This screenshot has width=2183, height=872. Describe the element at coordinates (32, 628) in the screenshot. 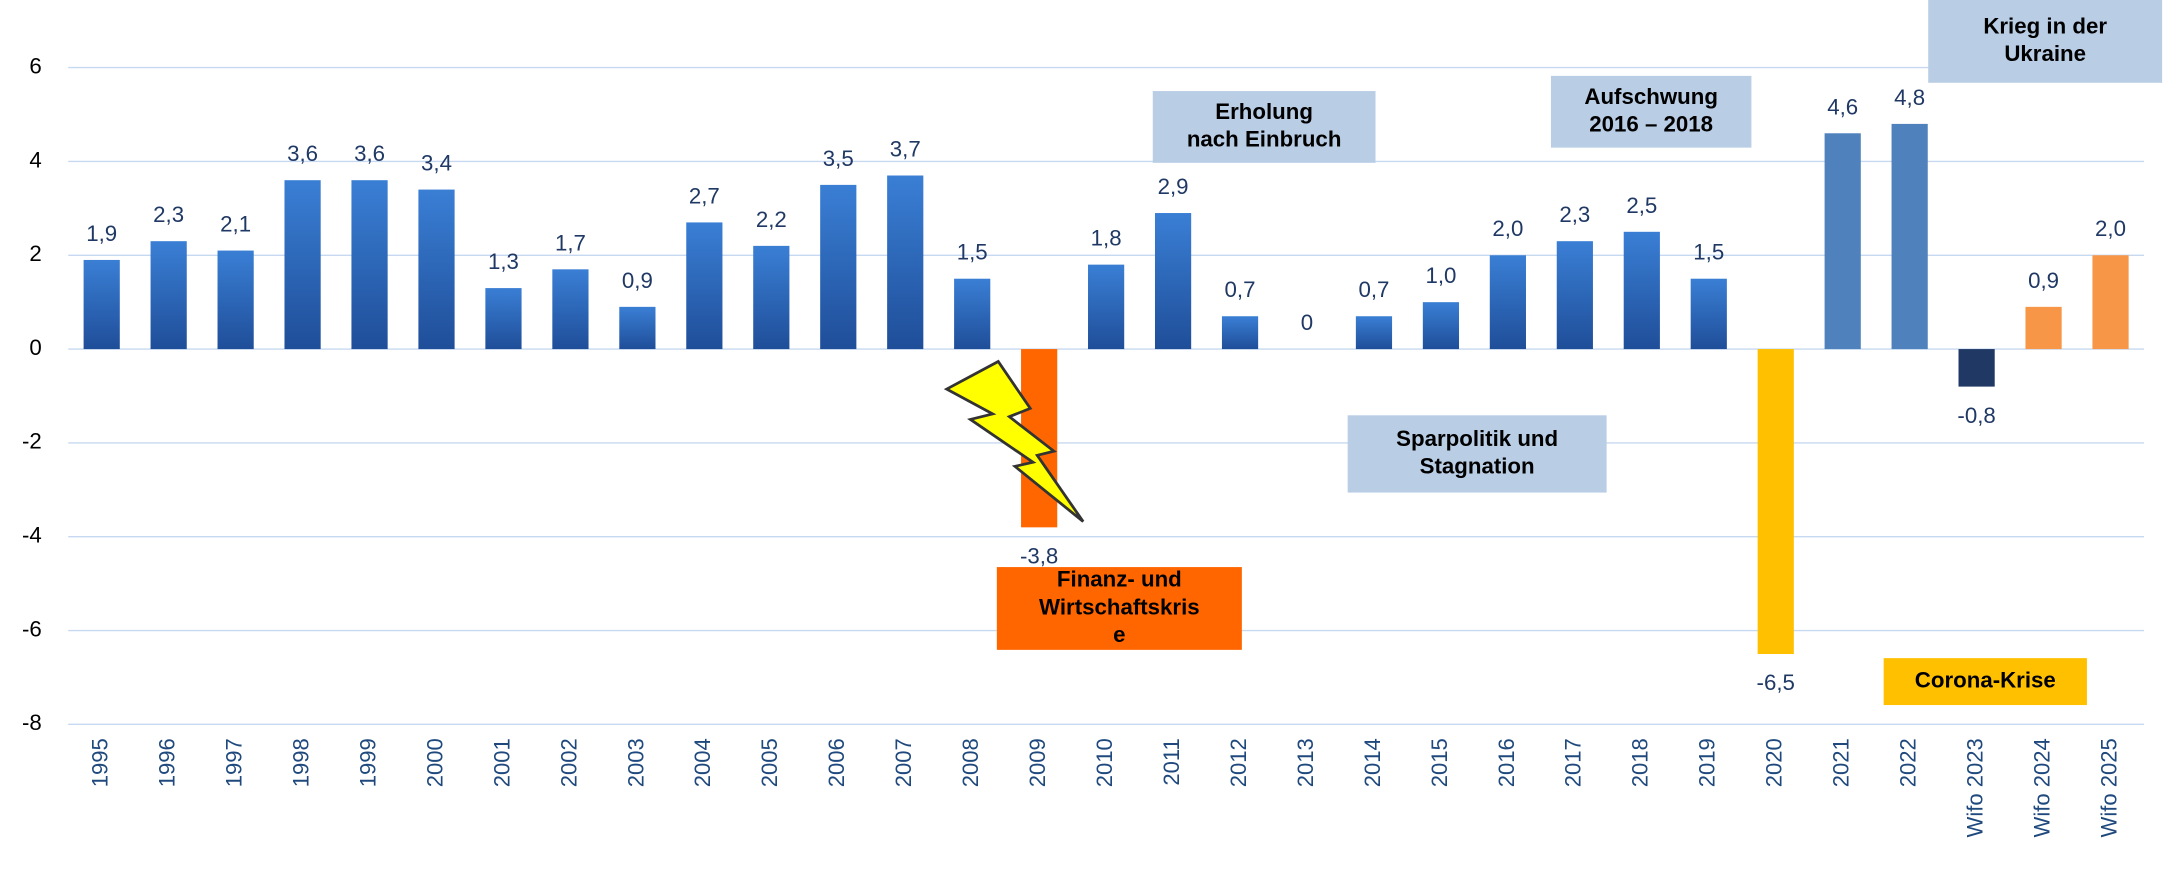

I see `y-tick-label: -6` at that location.